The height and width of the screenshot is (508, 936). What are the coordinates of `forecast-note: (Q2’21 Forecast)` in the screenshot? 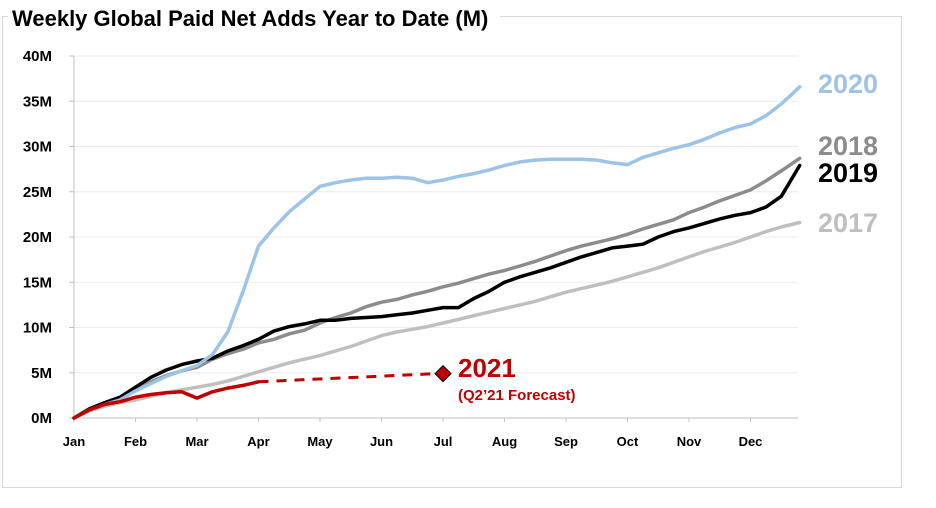 It's located at (517, 395).